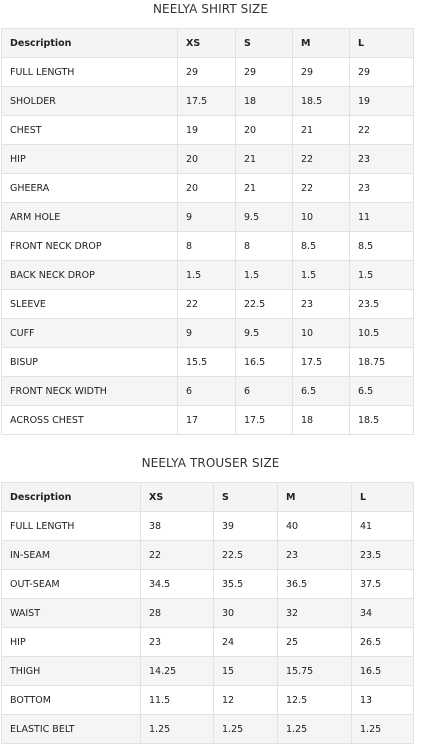  I want to click on table-row: BISUP 15.5 16.5 17.5 18.75, so click(207, 362).